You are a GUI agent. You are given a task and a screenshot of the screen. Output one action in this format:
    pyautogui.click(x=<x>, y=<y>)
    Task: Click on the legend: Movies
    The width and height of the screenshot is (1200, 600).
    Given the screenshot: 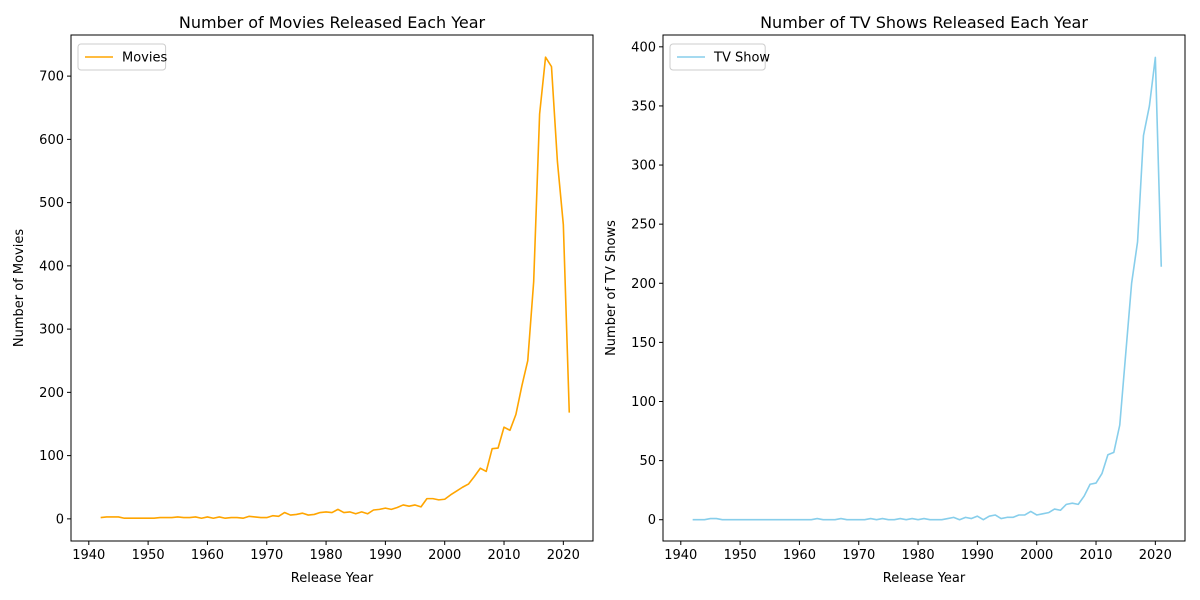 What is the action you would take?
    pyautogui.click(x=122, y=57)
    